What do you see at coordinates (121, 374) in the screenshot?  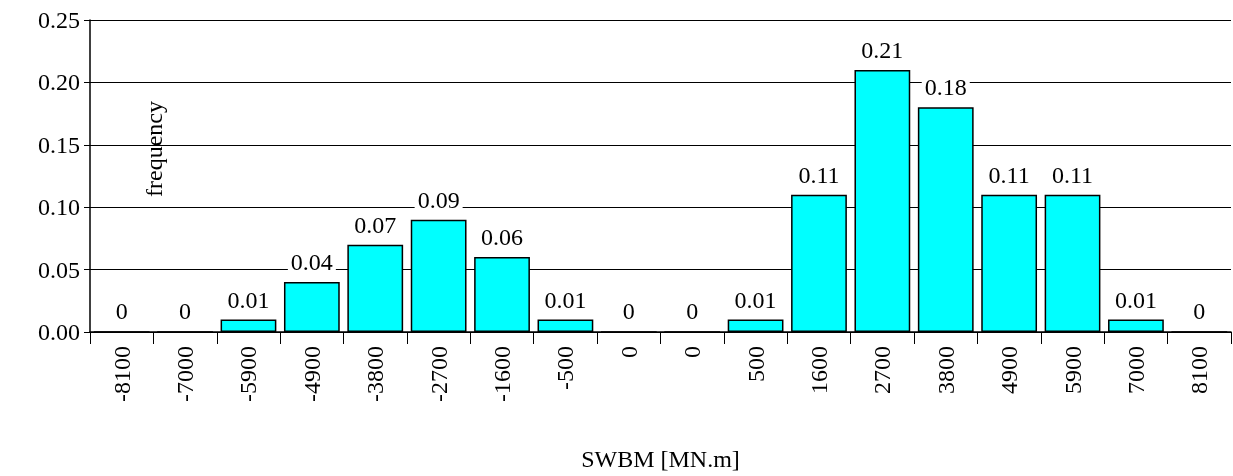 I see `x-tick-label: -8100` at bounding box center [121, 374].